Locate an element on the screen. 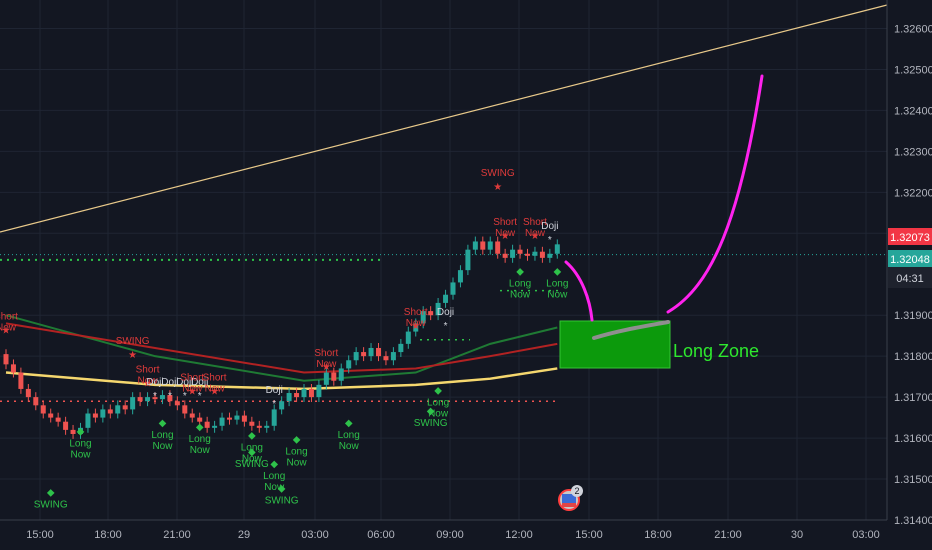 The height and width of the screenshot is (550, 932). moving-average-red is located at coordinates (281, 348).